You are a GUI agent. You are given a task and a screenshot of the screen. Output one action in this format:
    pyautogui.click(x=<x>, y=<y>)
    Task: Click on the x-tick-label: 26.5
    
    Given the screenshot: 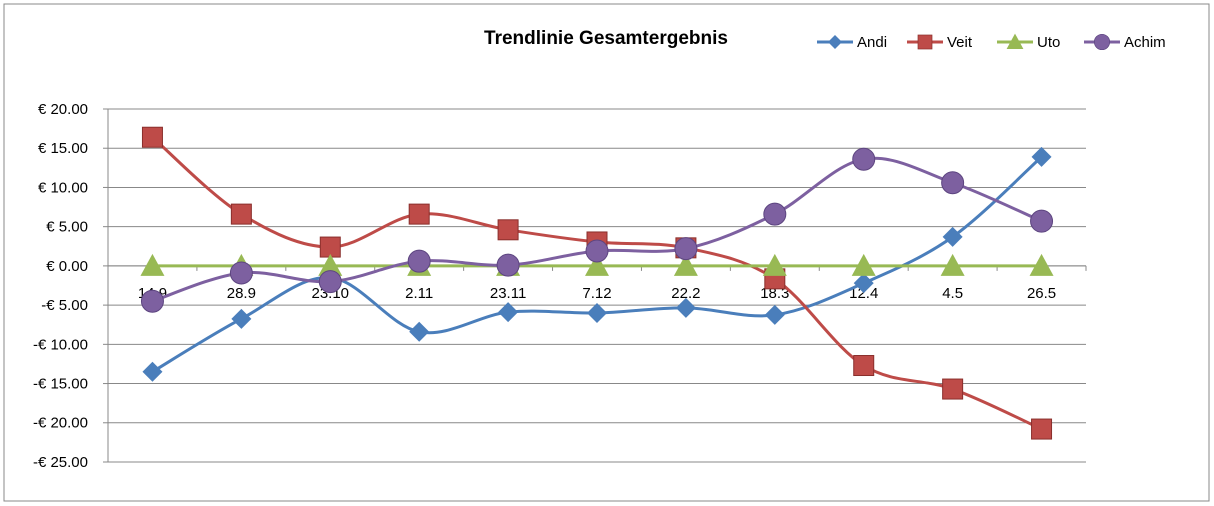 What is the action you would take?
    pyautogui.click(x=1041, y=293)
    